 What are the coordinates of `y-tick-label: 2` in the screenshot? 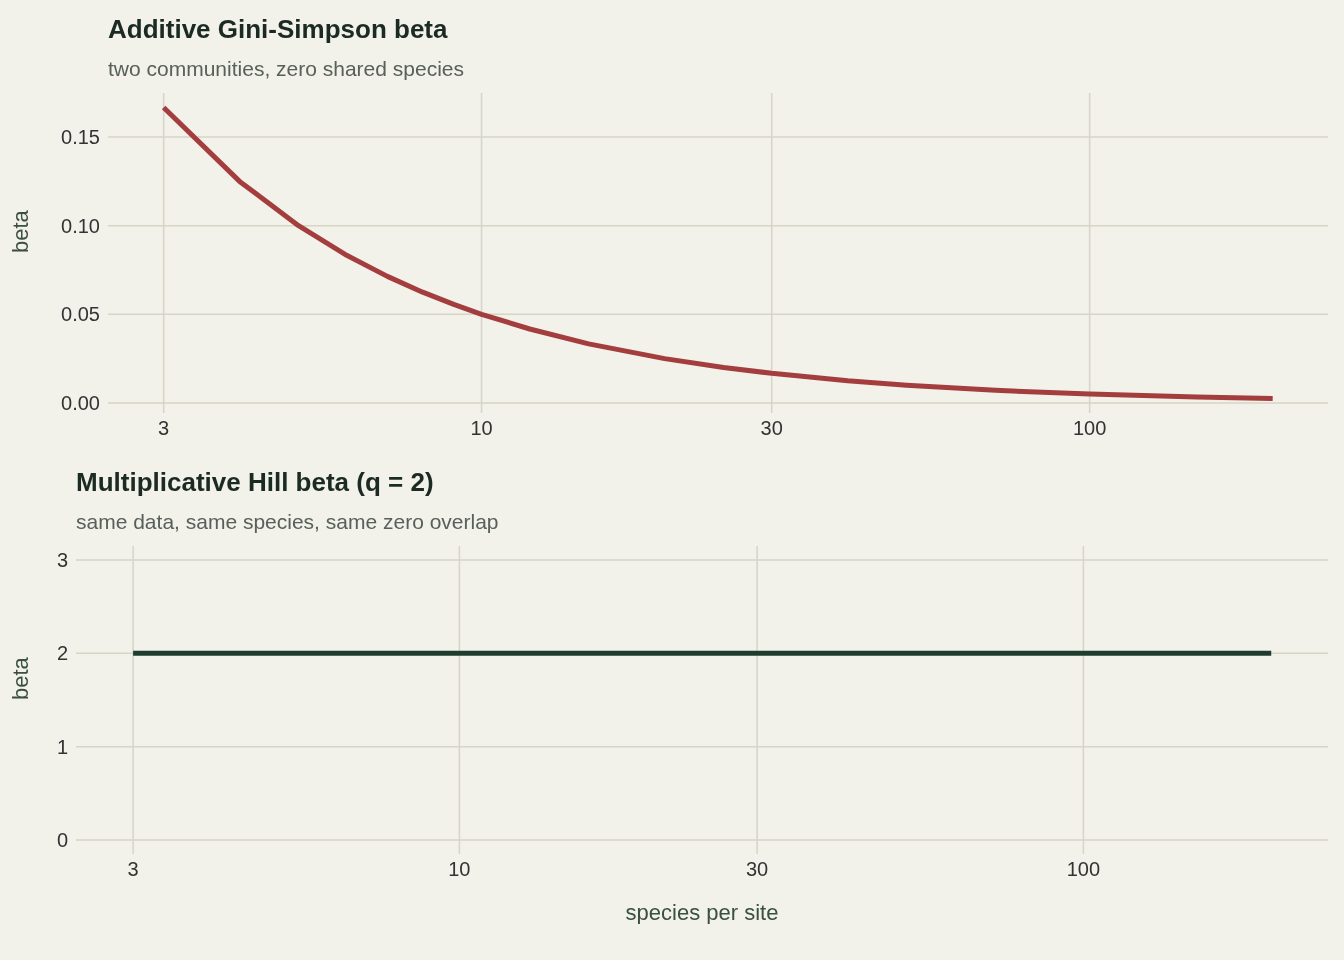 It's located at (62, 653).